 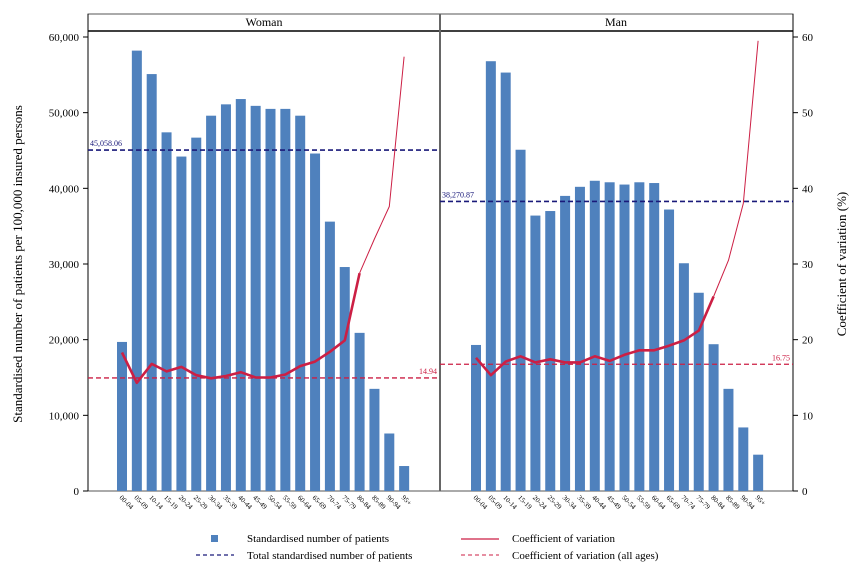 I want to click on left-tick-label: 10,000, so click(x=64, y=416).